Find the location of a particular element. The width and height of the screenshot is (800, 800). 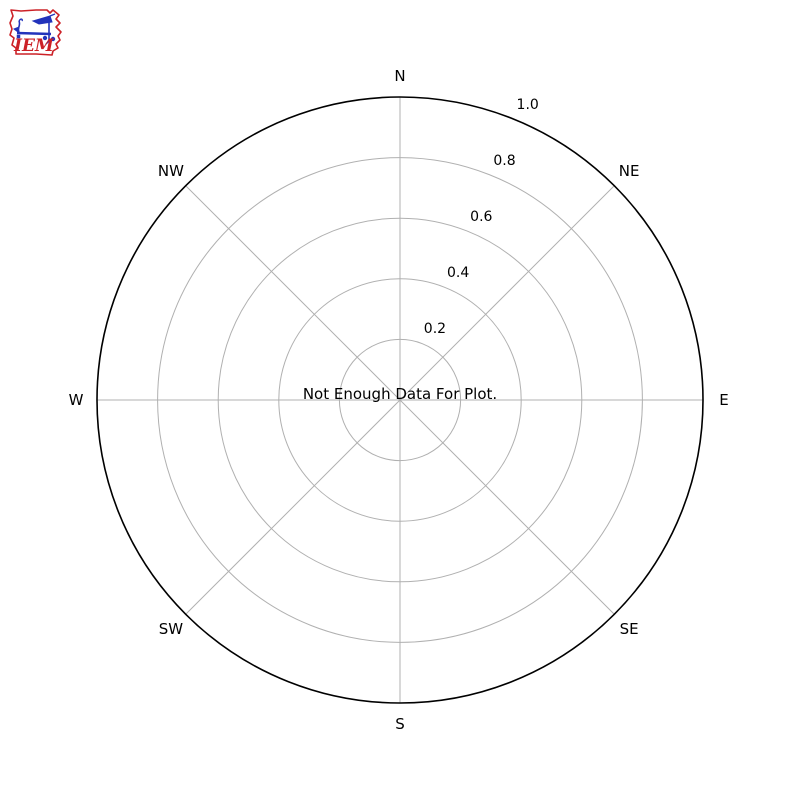

no-data-message: Not Enough Data For Plot. is located at coordinates (400, 394).